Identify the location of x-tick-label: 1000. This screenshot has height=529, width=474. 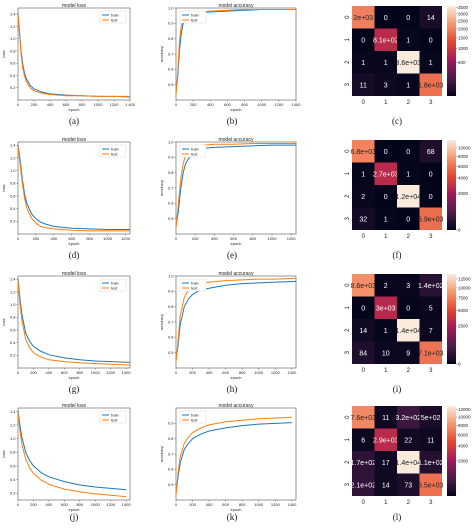
(96, 372).